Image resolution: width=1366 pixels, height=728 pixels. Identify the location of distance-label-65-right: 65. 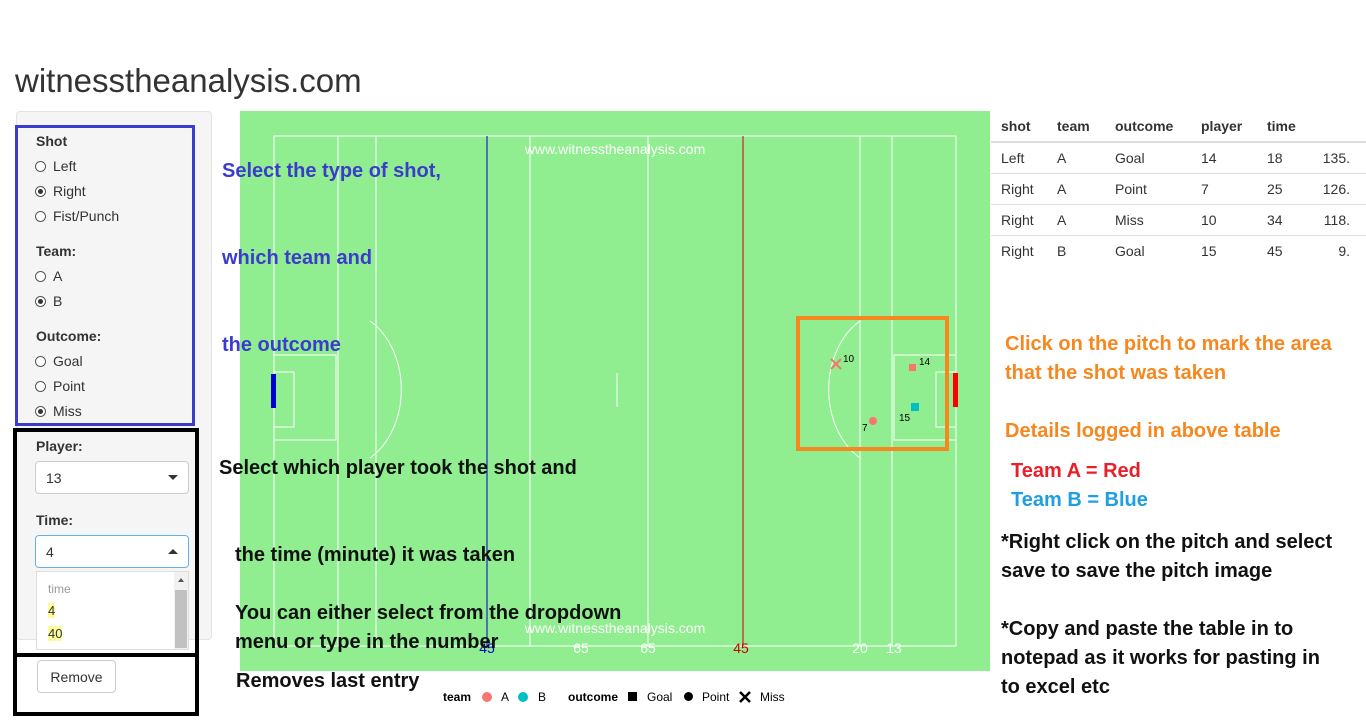
(648, 648).